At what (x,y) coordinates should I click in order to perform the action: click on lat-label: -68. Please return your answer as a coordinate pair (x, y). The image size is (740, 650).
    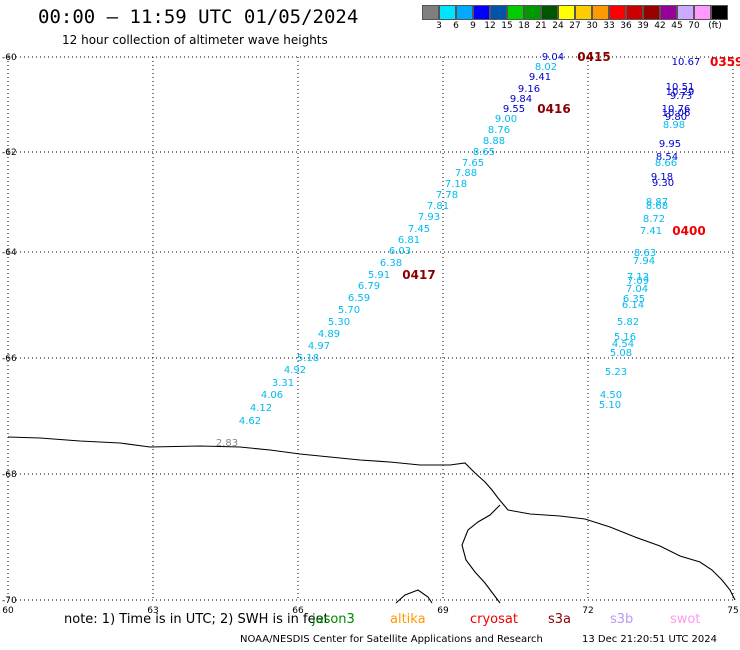
    Looking at the image, I should click on (9, 475).